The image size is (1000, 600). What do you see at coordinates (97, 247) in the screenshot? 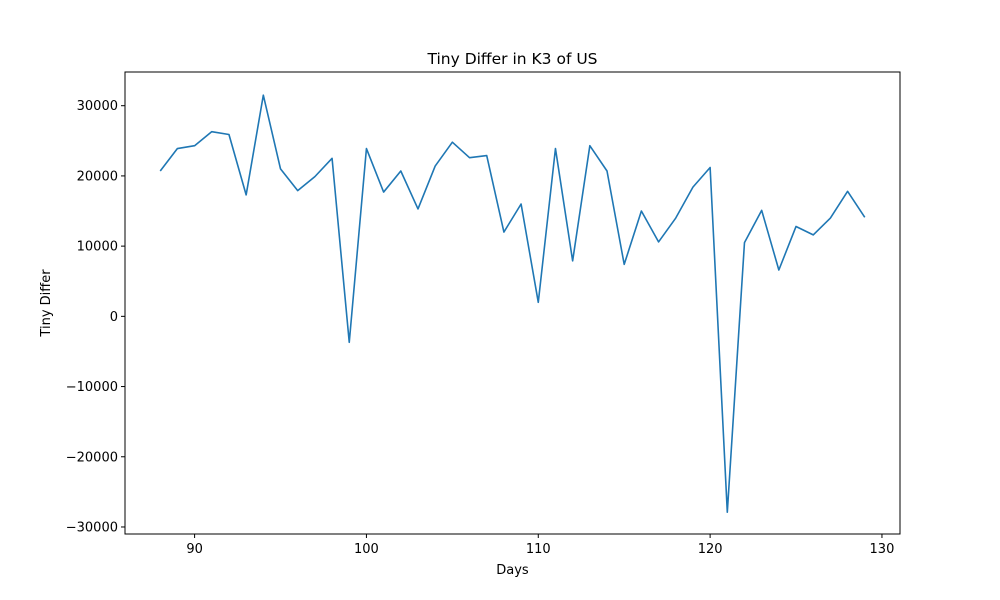
I see `y-tick-label: 10000` at bounding box center [97, 247].